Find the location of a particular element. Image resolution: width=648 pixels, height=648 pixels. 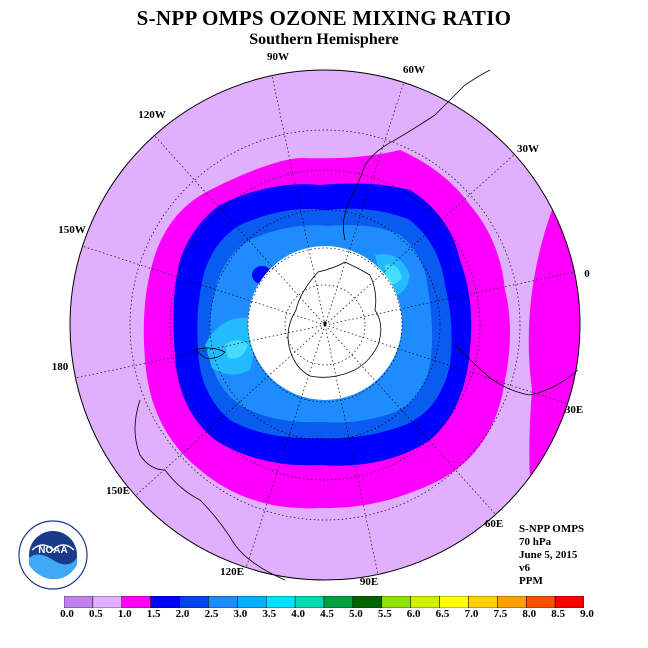

colorbar-tick-label: 3.5 is located at coordinates (269, 614).